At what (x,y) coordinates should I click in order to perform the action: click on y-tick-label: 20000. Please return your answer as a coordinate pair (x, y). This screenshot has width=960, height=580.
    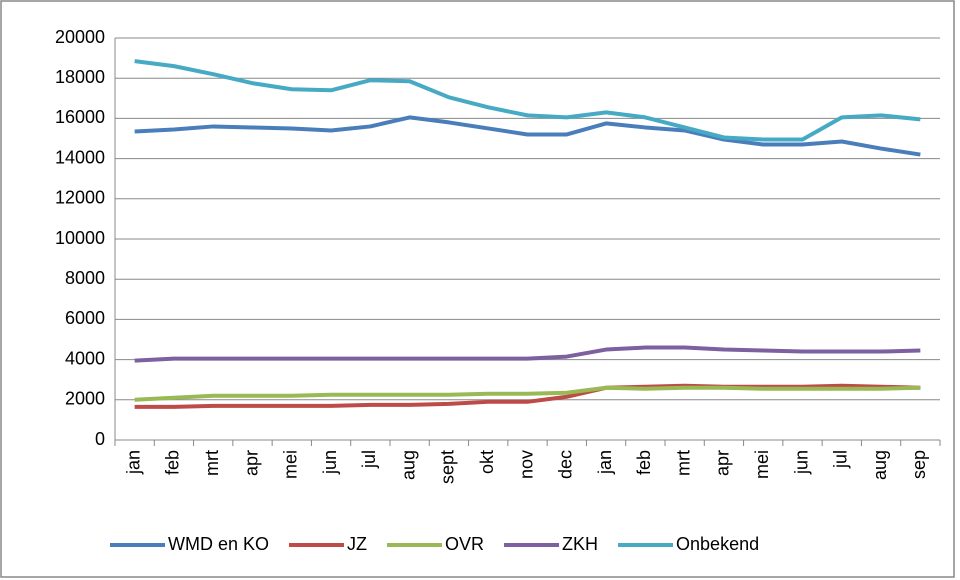
    Looking at the image, I should click on (80, 37).